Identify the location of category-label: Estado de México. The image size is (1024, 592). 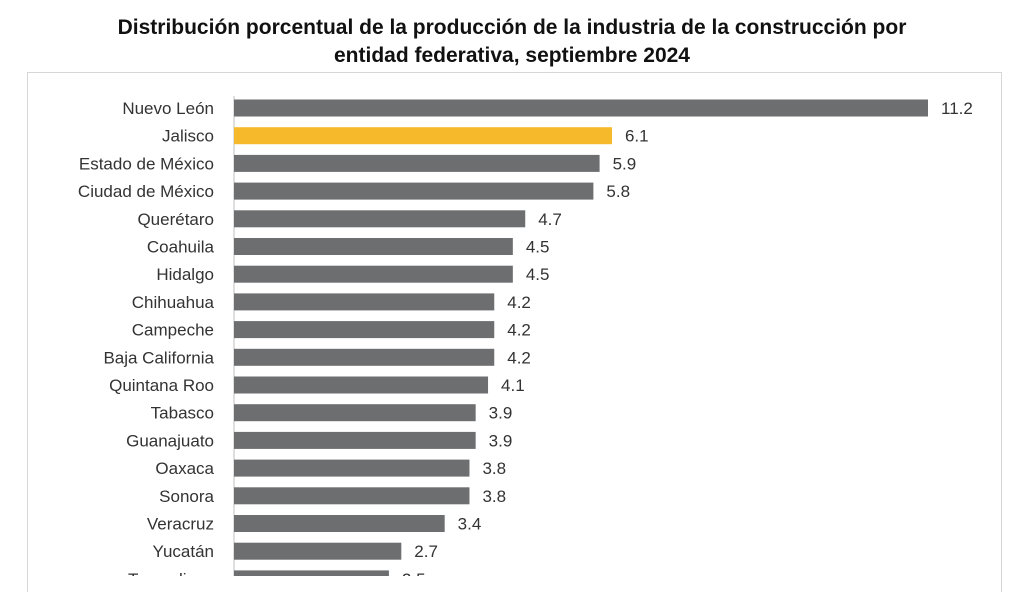
(146, 163).